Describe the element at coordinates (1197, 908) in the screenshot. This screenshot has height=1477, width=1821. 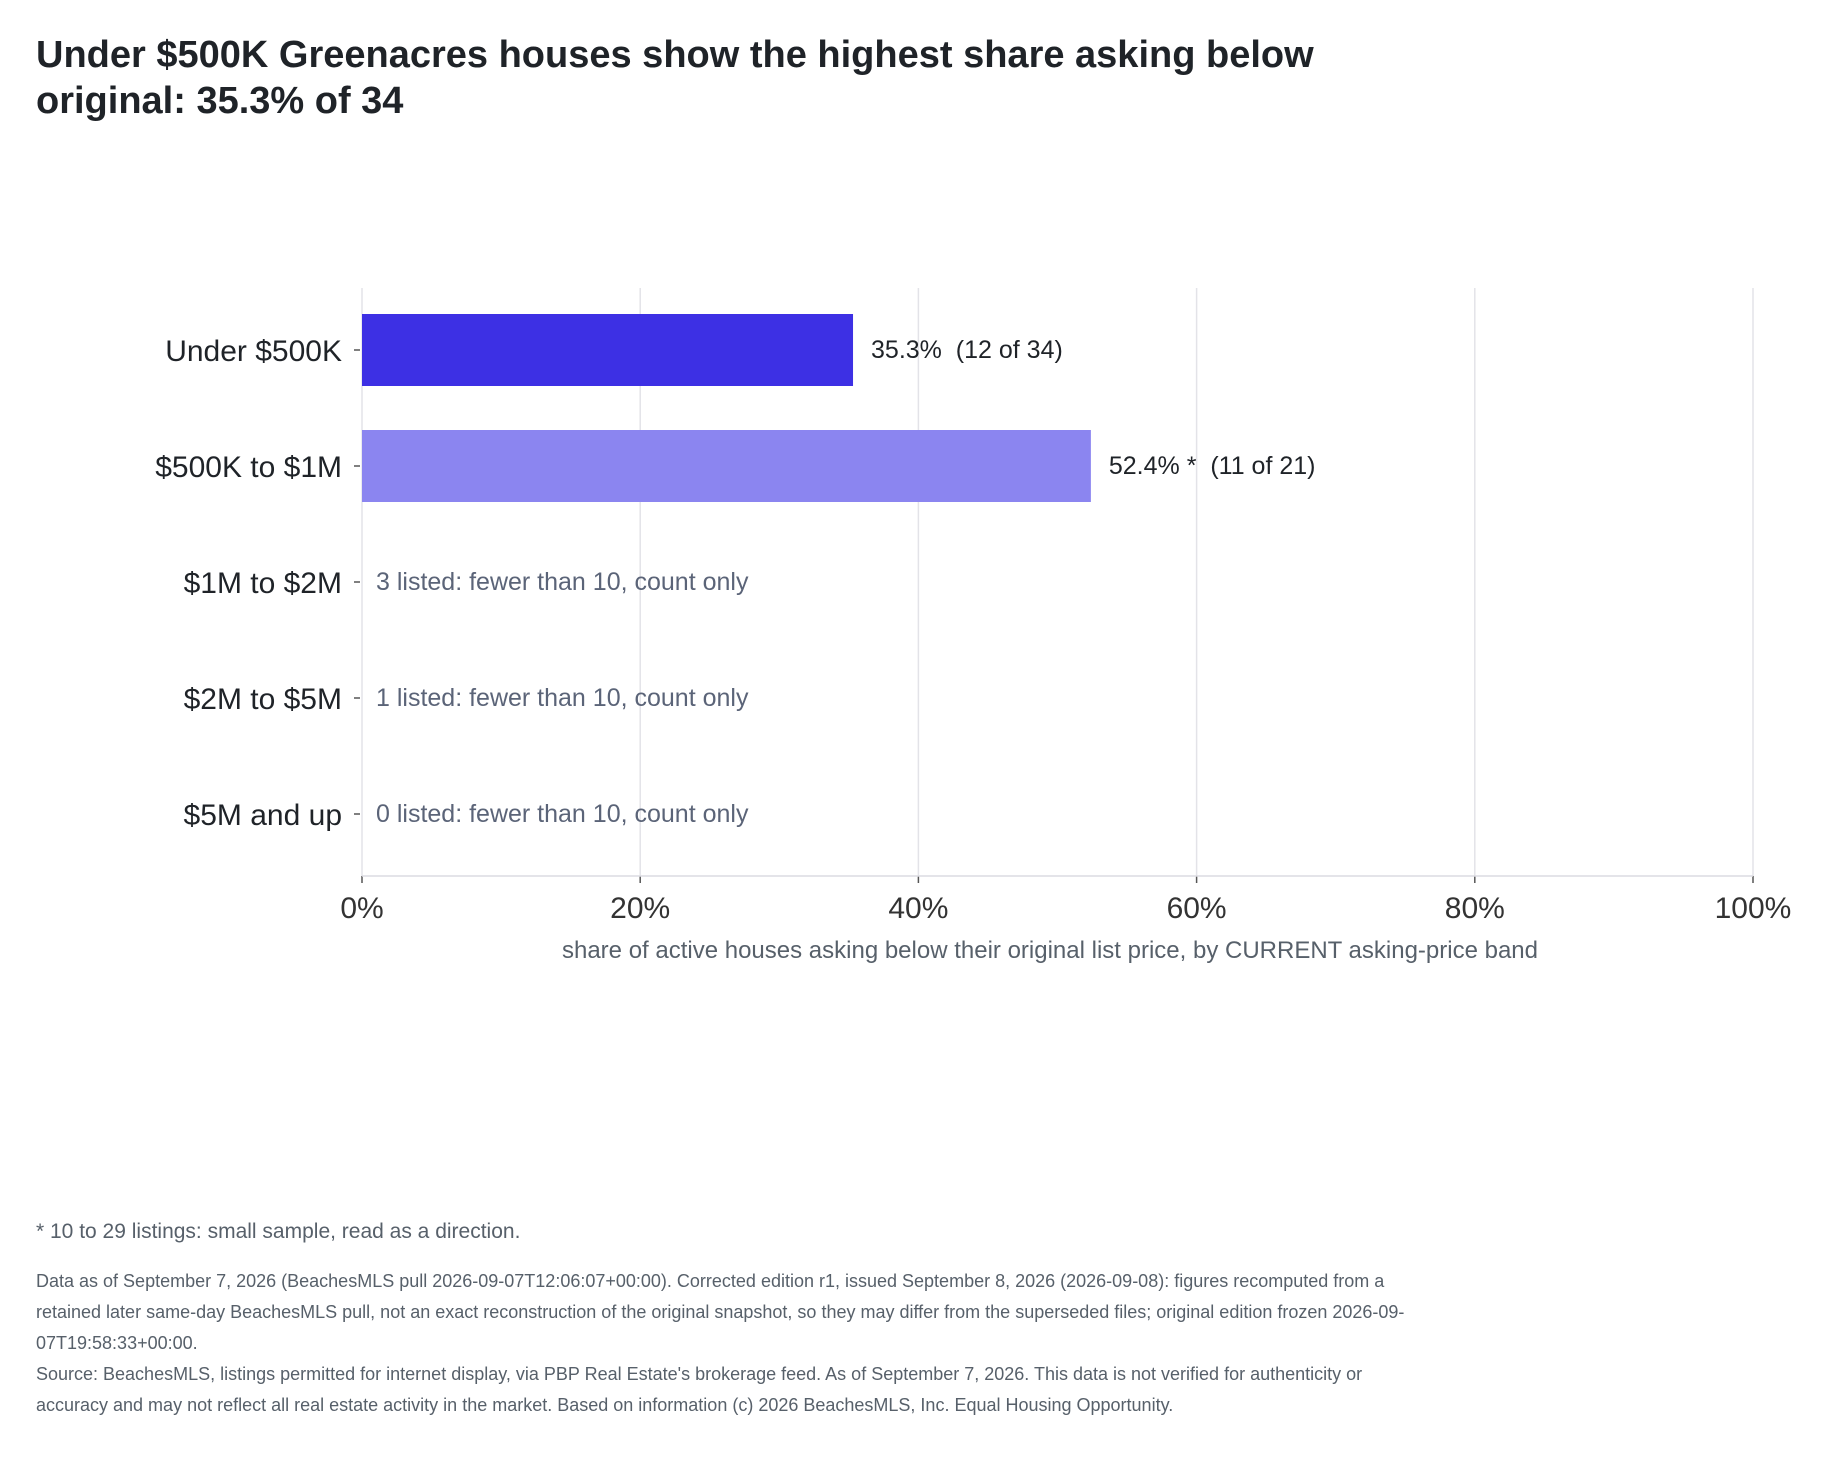
I see `x-tick-label: 60%` at that location.